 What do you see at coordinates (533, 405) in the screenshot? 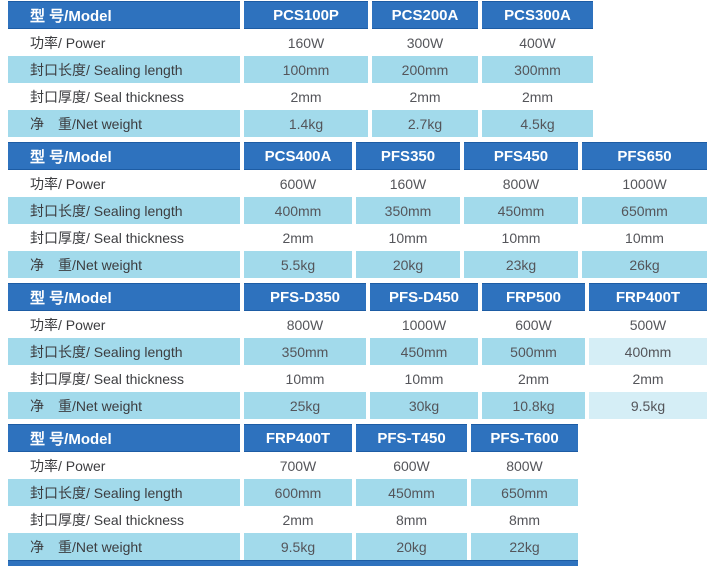
I see `value-cell: 10.8kg` at bounding box center [533, 405].